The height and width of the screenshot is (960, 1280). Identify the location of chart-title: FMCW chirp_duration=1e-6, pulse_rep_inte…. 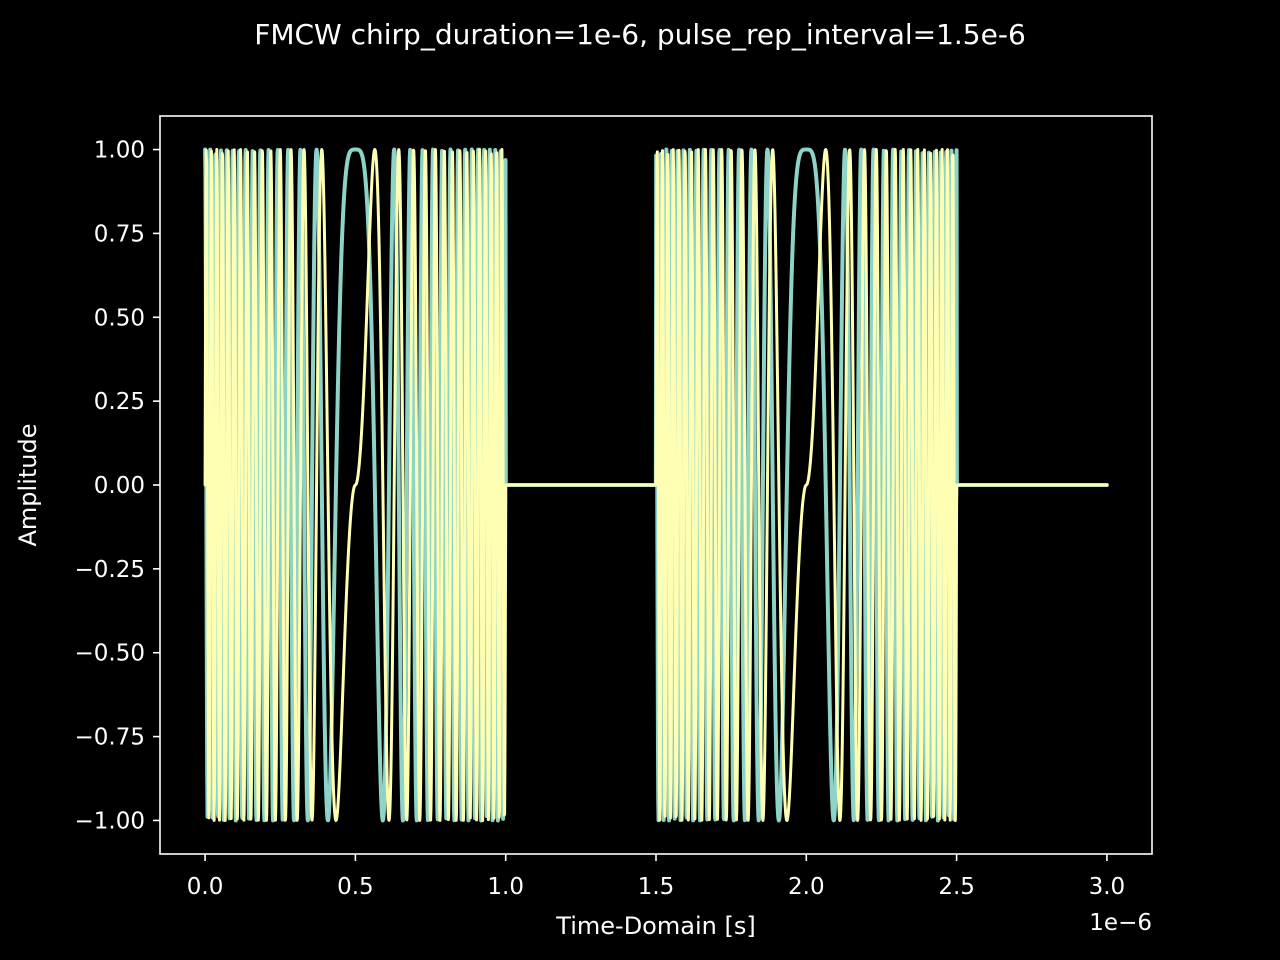
(640, 34).